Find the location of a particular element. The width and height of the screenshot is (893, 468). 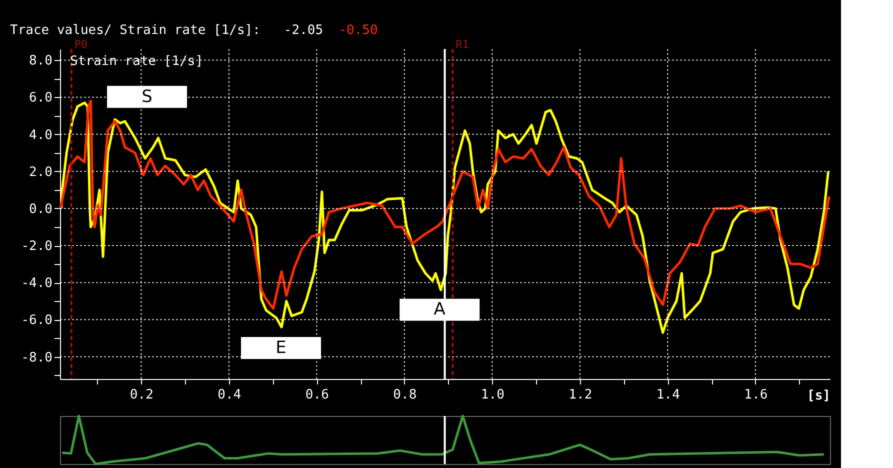

x-tick-label: 0.8 is located at coordinates (405, 395).